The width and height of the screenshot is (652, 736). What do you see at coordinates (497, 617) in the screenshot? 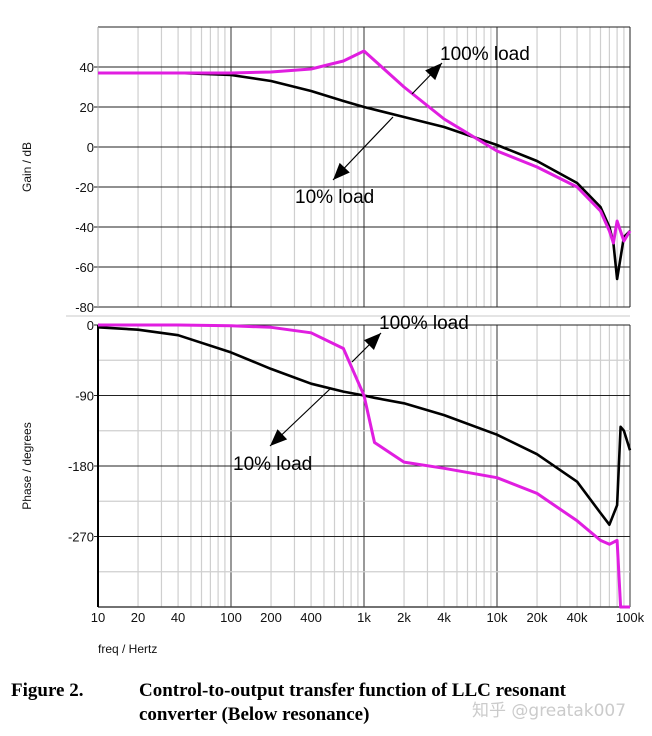
I see `x-tick-label: 10k` at bounding box center [497, 617].